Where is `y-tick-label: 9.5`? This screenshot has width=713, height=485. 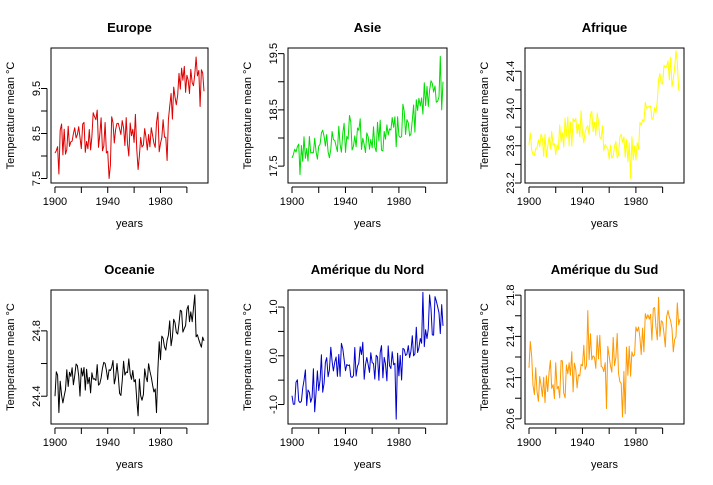
y-tick-label: 9.5 is located at coordinates (37, 88).